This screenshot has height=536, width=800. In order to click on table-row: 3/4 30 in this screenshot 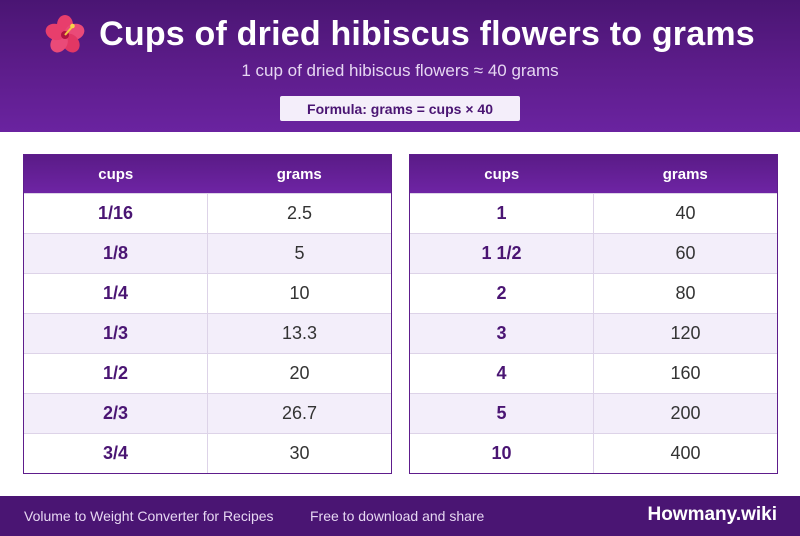, I will do `click(207, 453)`.